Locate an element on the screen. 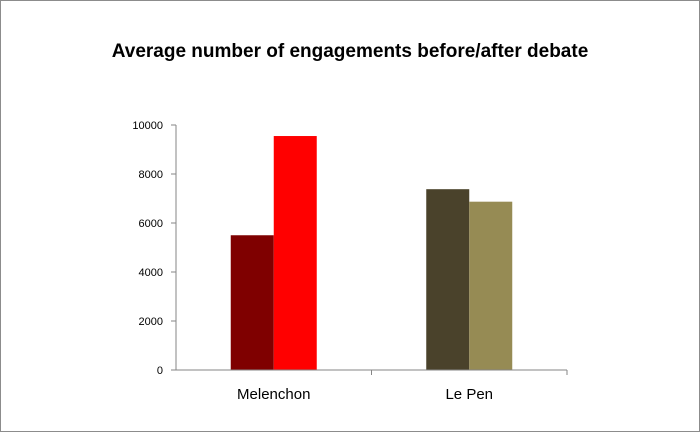 The image size is (700, 432). y-tick-label: 0 is located at coordinates (160, 371).